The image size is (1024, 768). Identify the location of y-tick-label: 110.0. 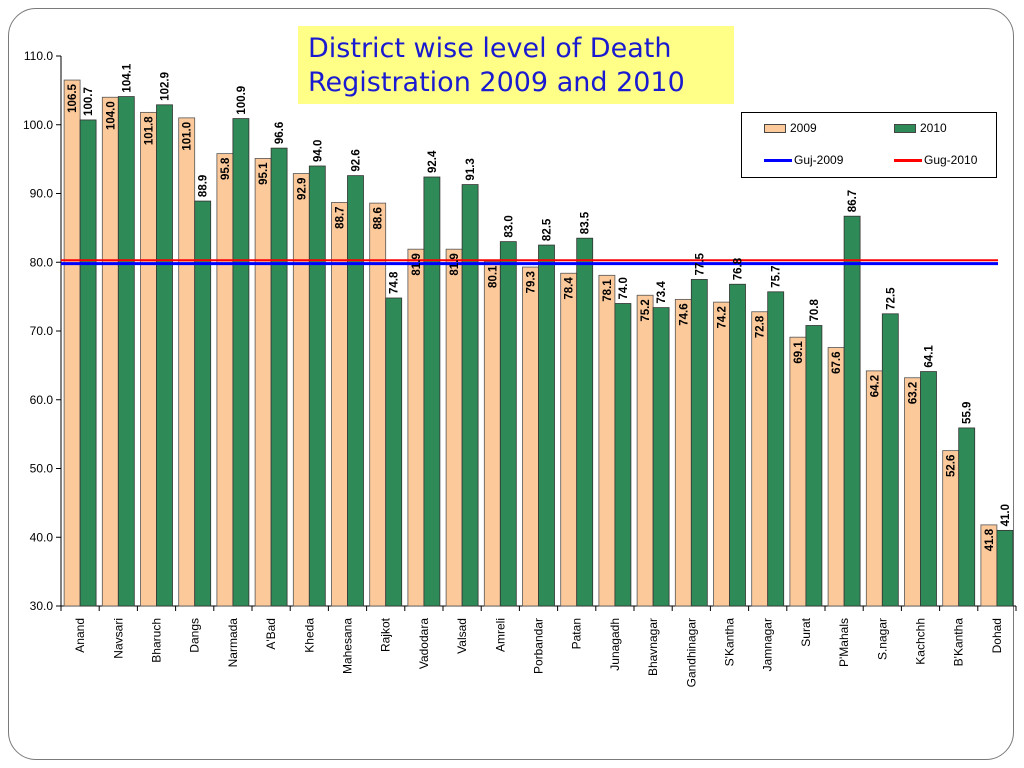
(38, 56).